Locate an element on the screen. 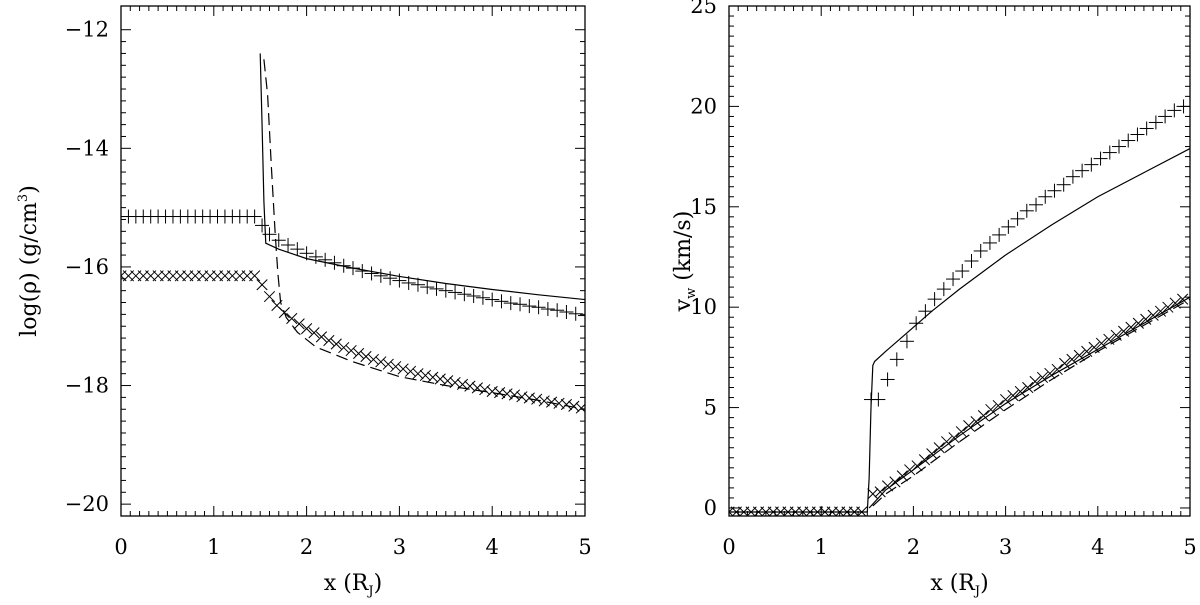 The height and width of the screenshot is (605, 1200). dashed-line is located at coordinates (1031, 402).